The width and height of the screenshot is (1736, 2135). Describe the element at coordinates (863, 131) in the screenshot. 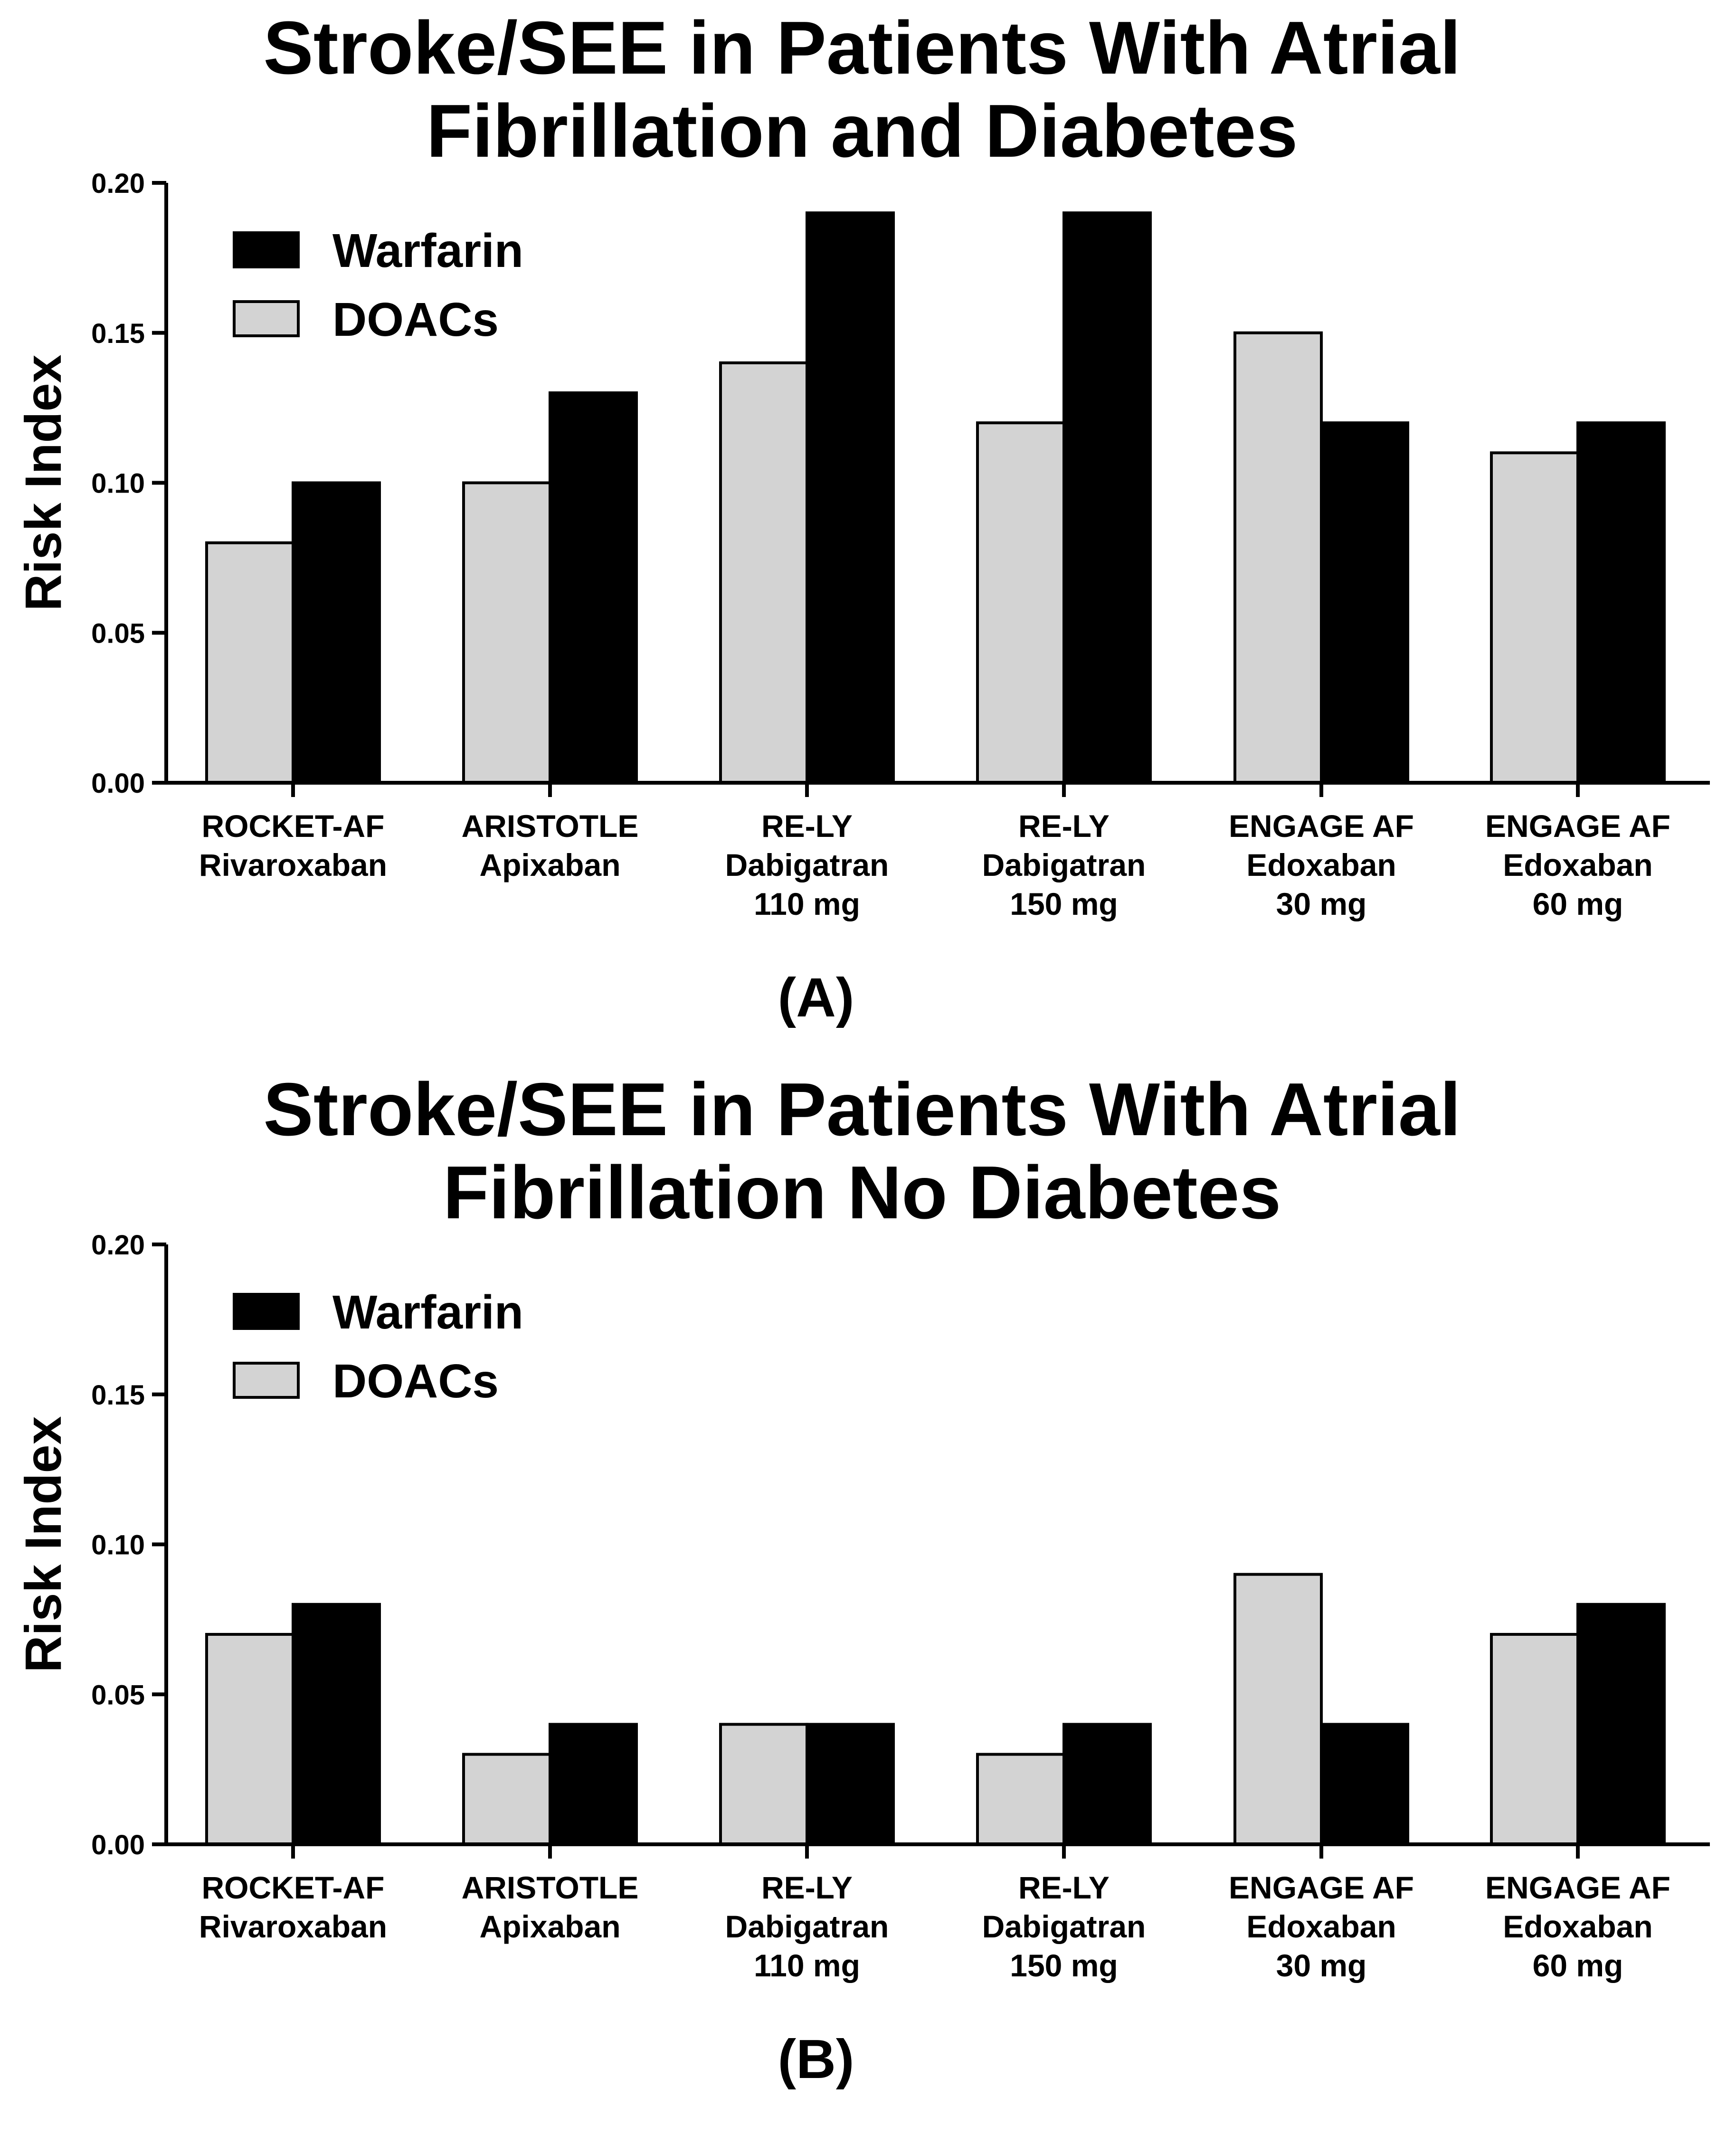

I see `chart-title-line: Fibrillation and Diabetes` at that location.